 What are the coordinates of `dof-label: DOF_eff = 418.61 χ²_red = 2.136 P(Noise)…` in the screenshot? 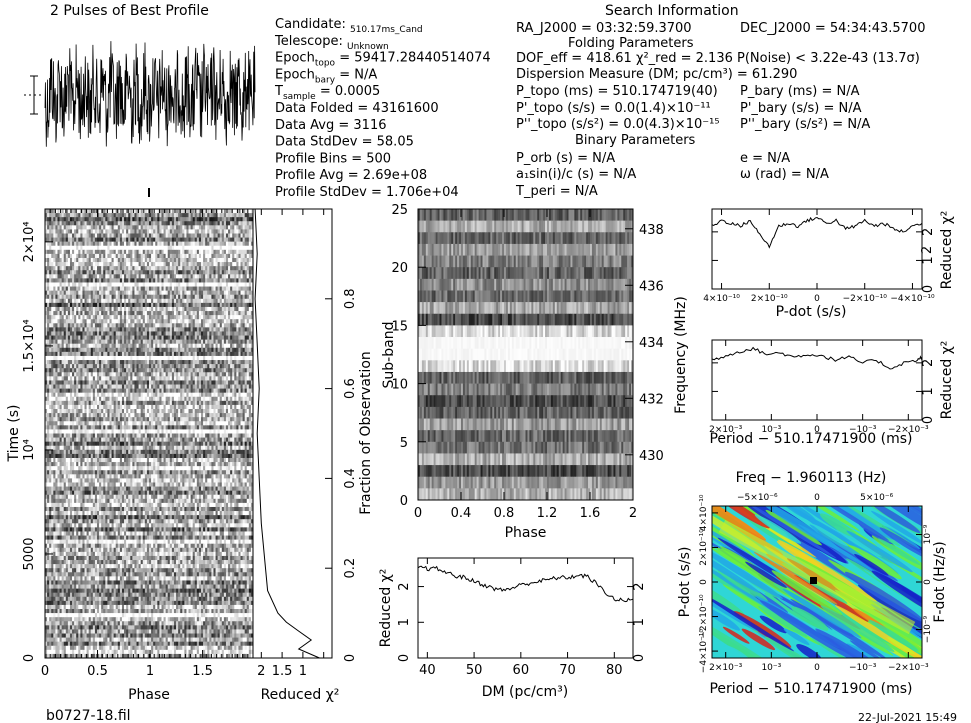 It's located at (718, 58).